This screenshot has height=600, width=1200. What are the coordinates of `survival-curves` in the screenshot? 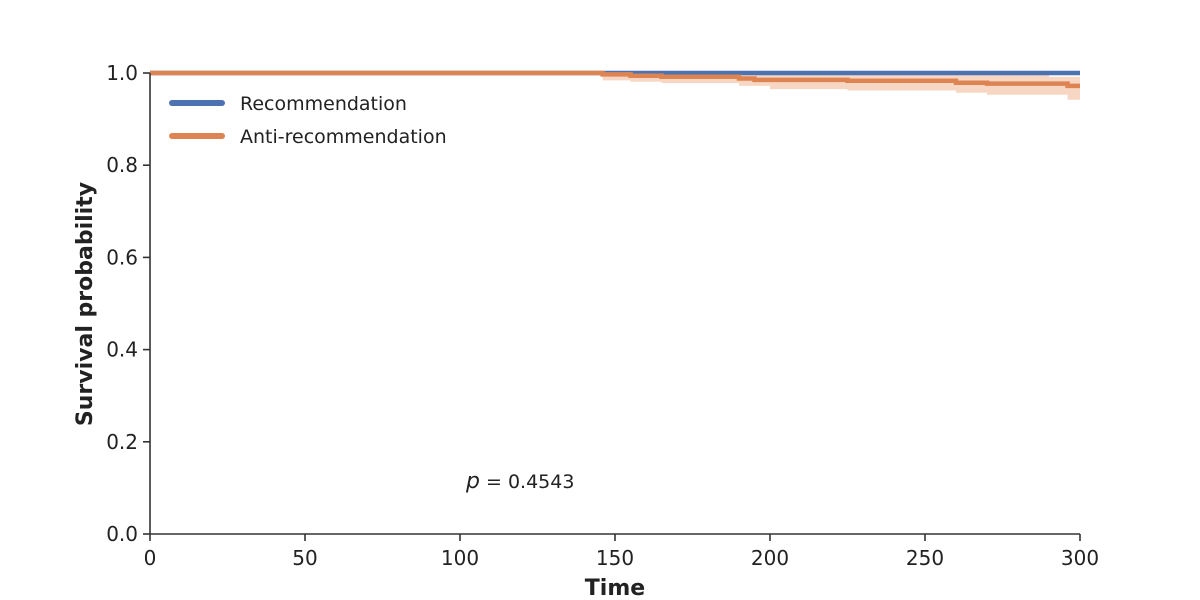 It's located at (615, 79).